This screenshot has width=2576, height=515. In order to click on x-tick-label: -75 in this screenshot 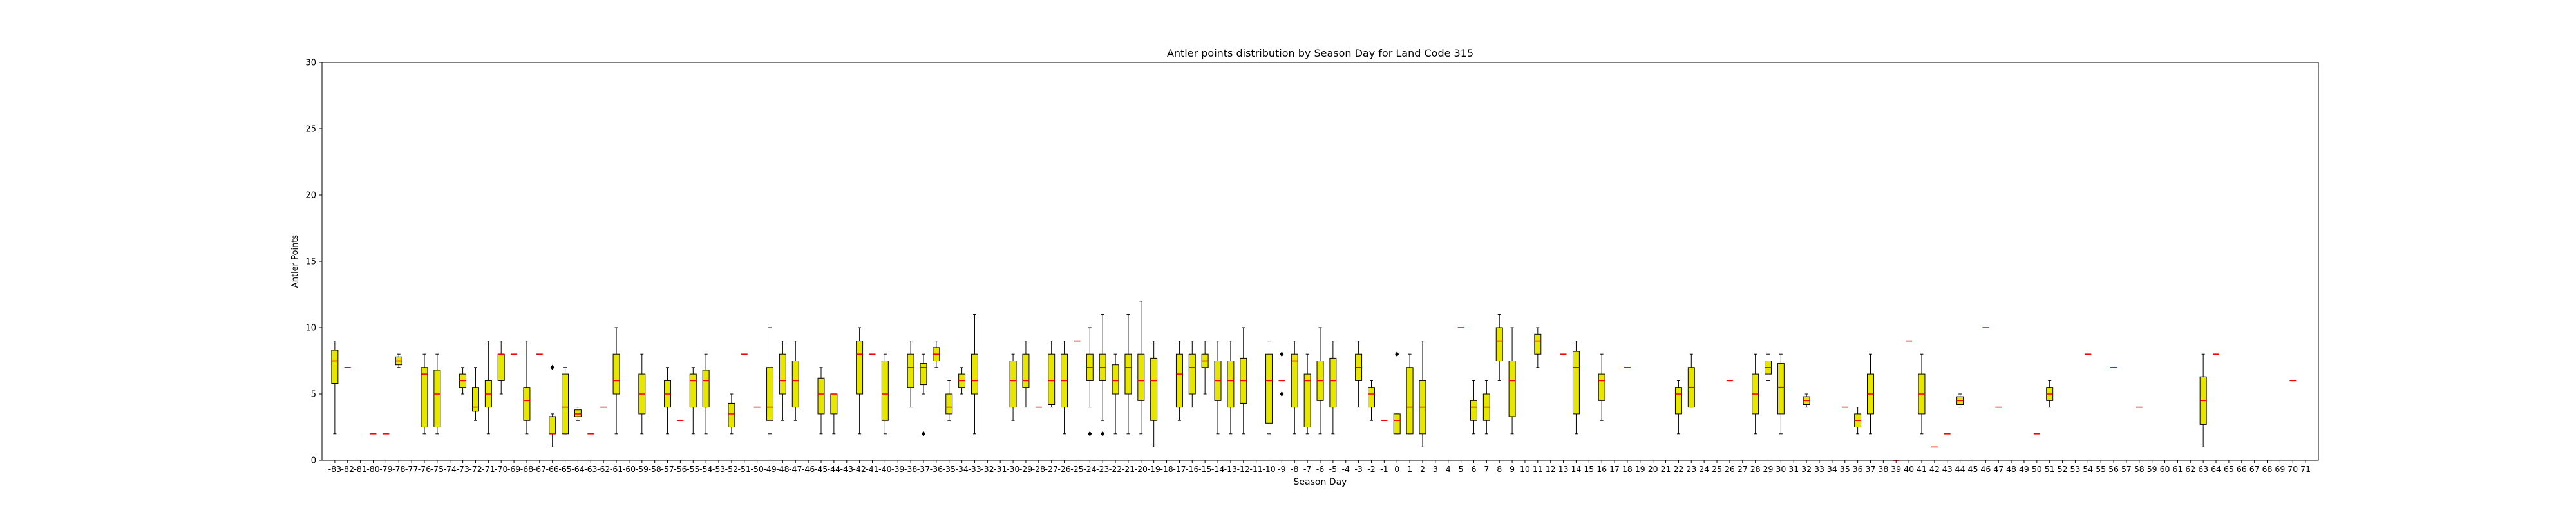, I will do `click(437, 469)`.